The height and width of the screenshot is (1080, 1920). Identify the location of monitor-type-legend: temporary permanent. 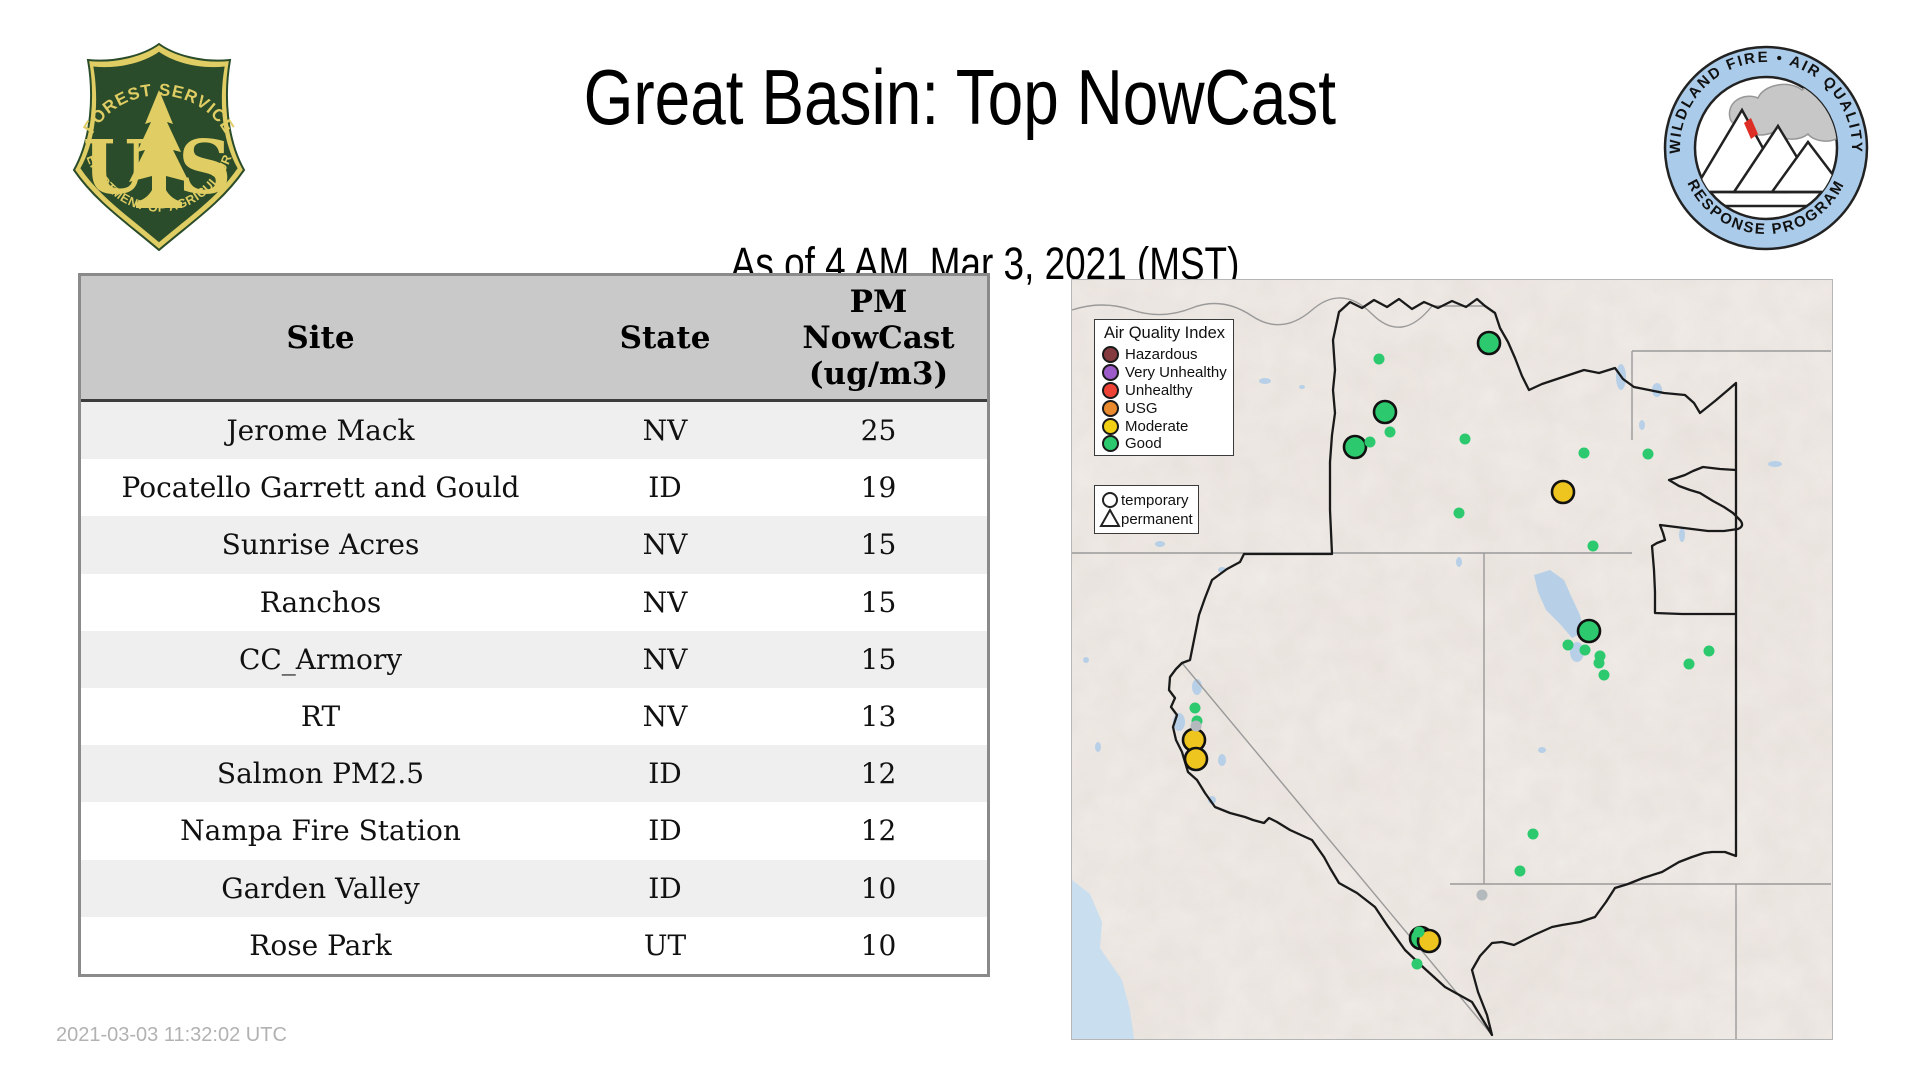
(1146, 509).